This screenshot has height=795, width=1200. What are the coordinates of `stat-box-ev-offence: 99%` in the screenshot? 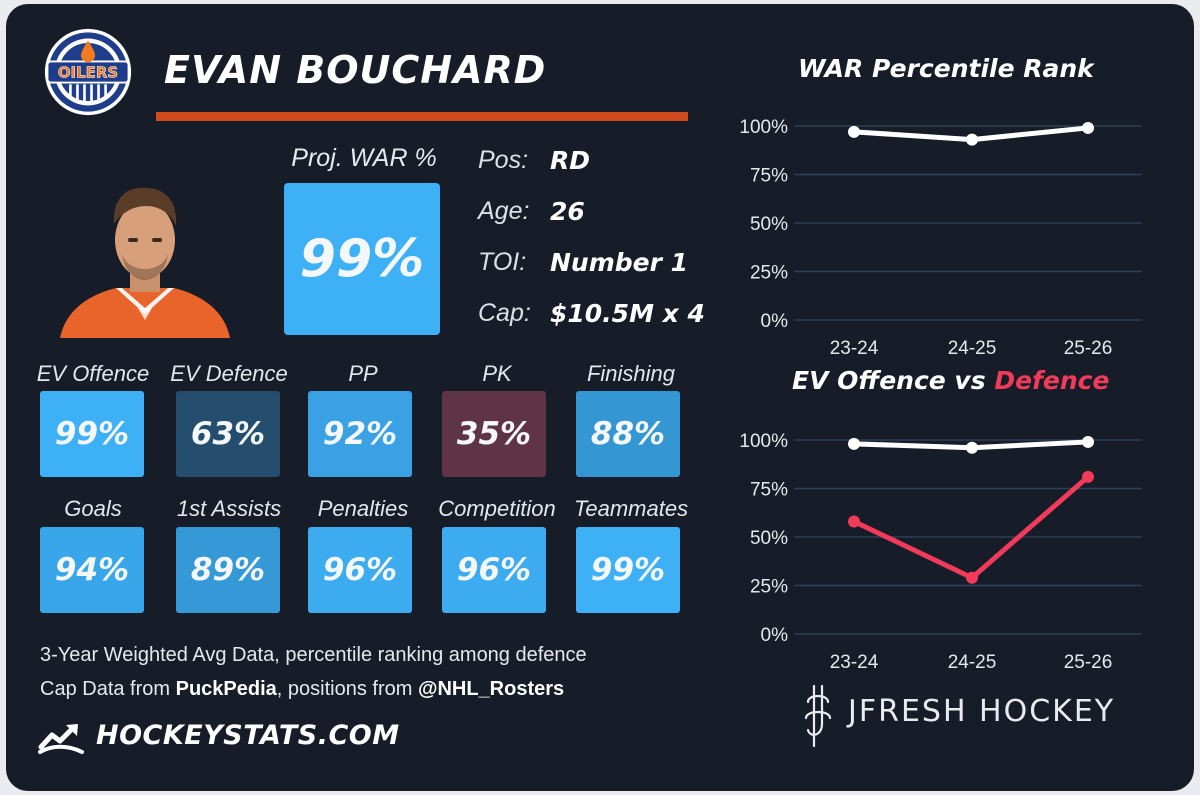 It's located at (92, 434).